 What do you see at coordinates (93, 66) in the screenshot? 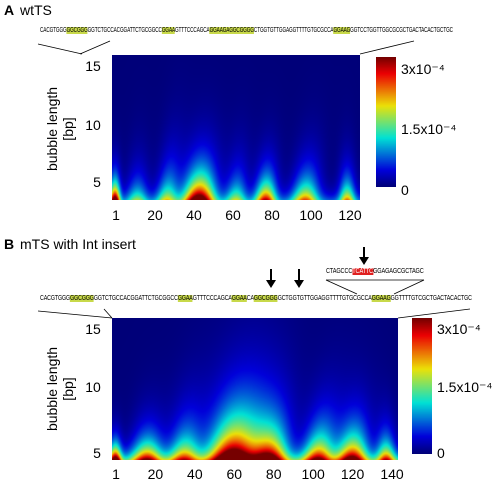
I see `panel-a-ytick: 15` at bounding box center [93, 66].